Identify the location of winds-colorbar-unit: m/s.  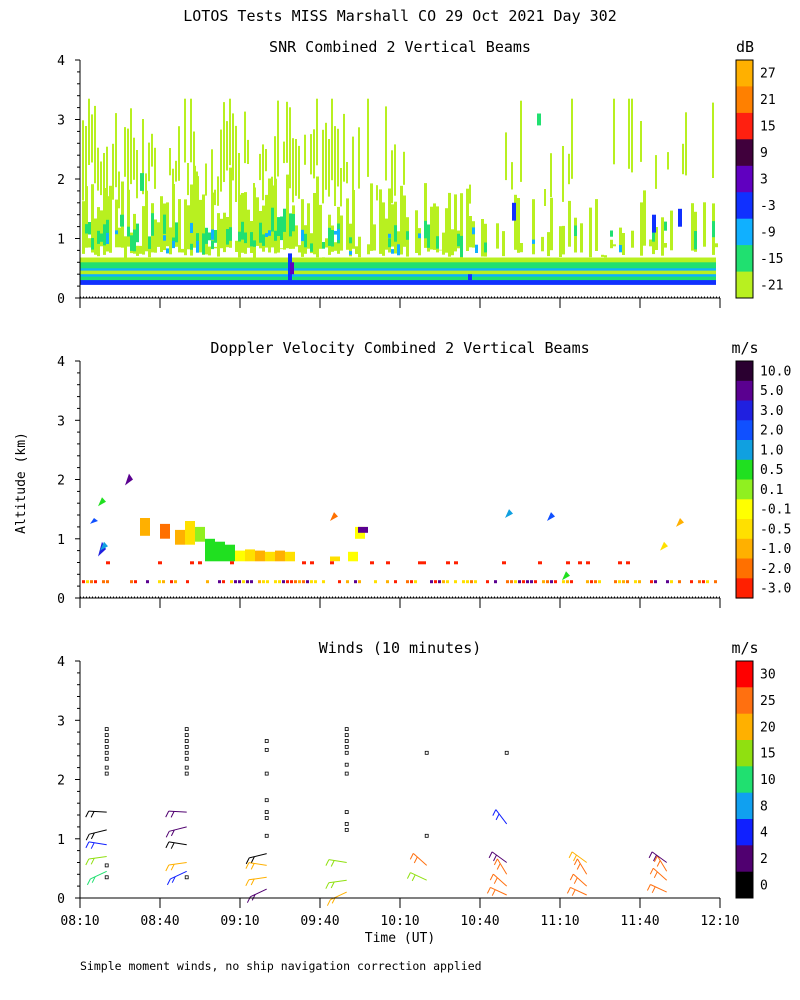
(744, 648).